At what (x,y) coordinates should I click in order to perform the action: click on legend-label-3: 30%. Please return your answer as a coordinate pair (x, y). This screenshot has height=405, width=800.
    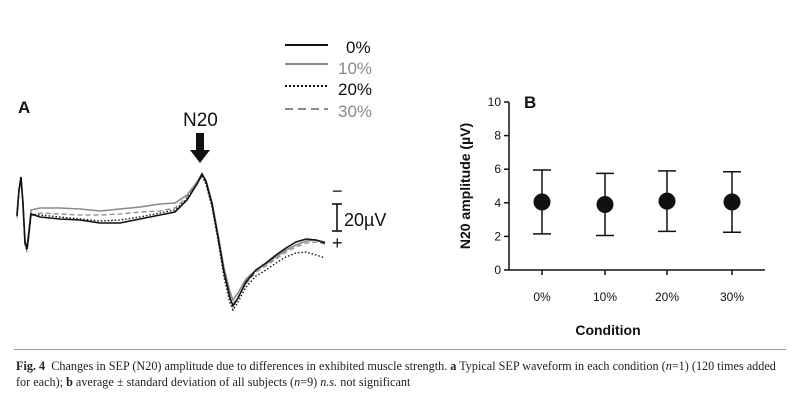
    Looking at the image, I should click on (355, 111).